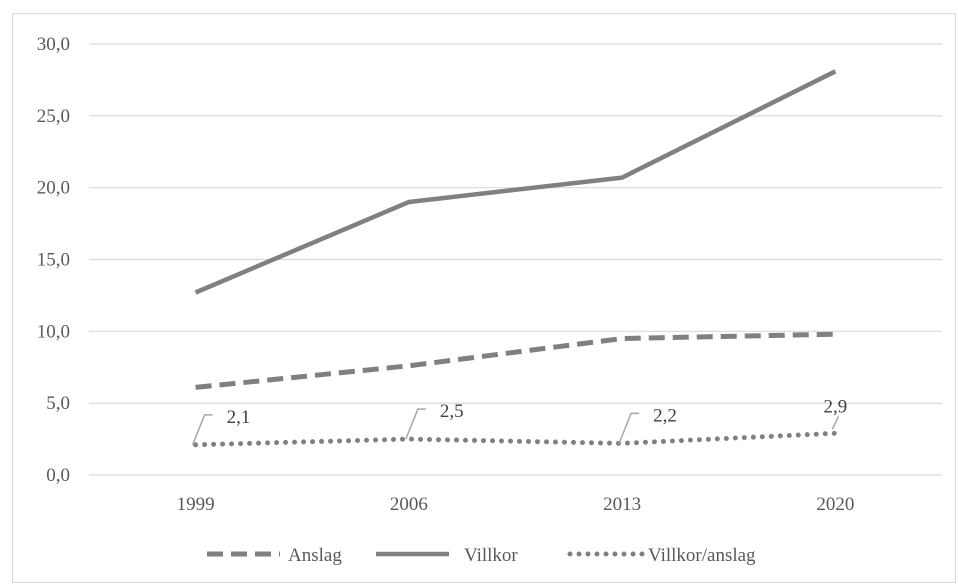  Describe the element at coordinates (53, 44) in the screenshot. I see `y-tick-label: 30,0` at that location.